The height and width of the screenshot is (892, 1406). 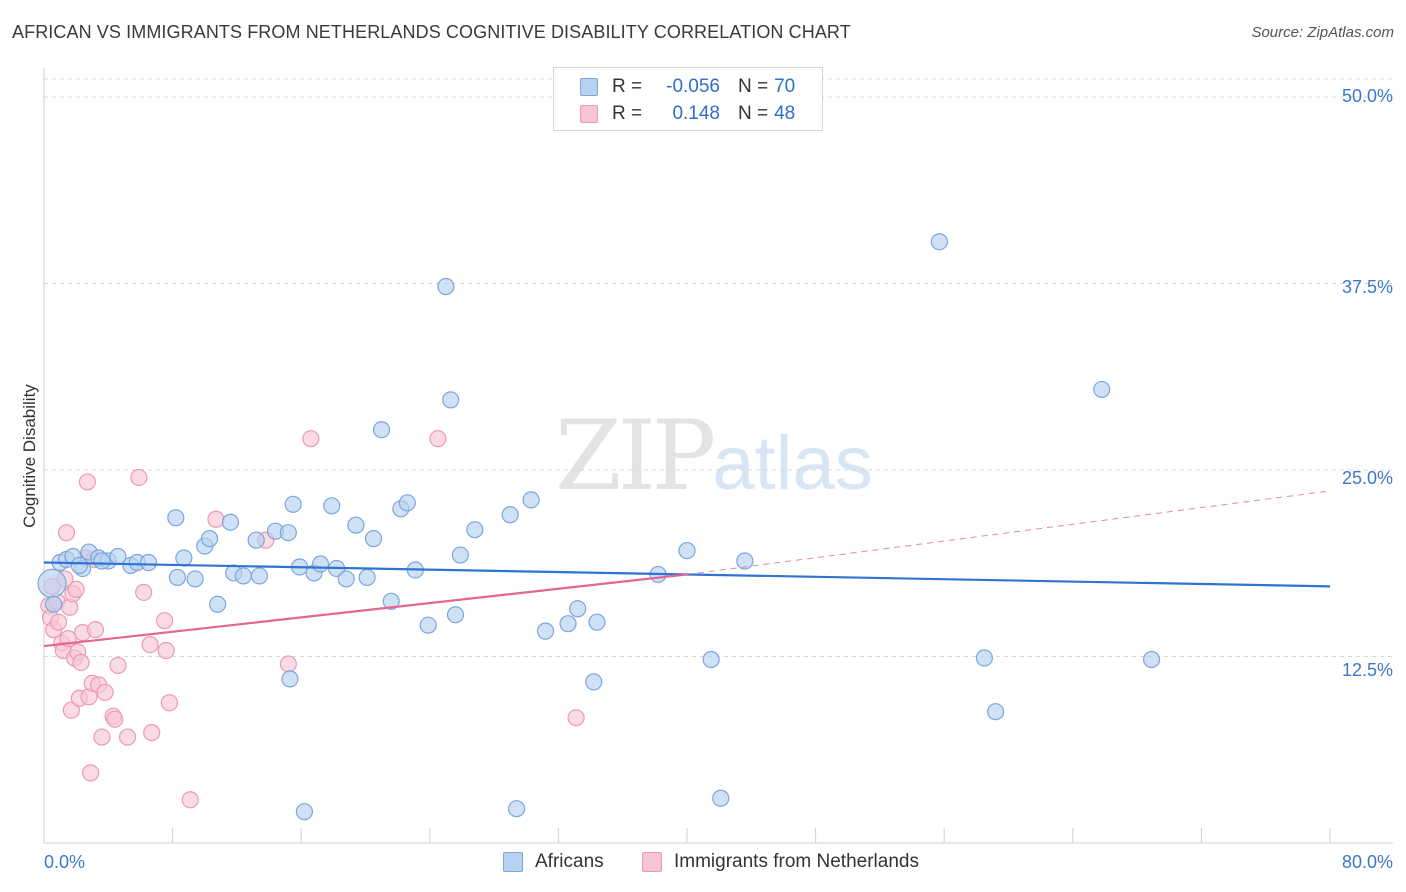 I want to click on legend-item-netherlands: Immigrants from Netherlands, so click(x=780, y=862).